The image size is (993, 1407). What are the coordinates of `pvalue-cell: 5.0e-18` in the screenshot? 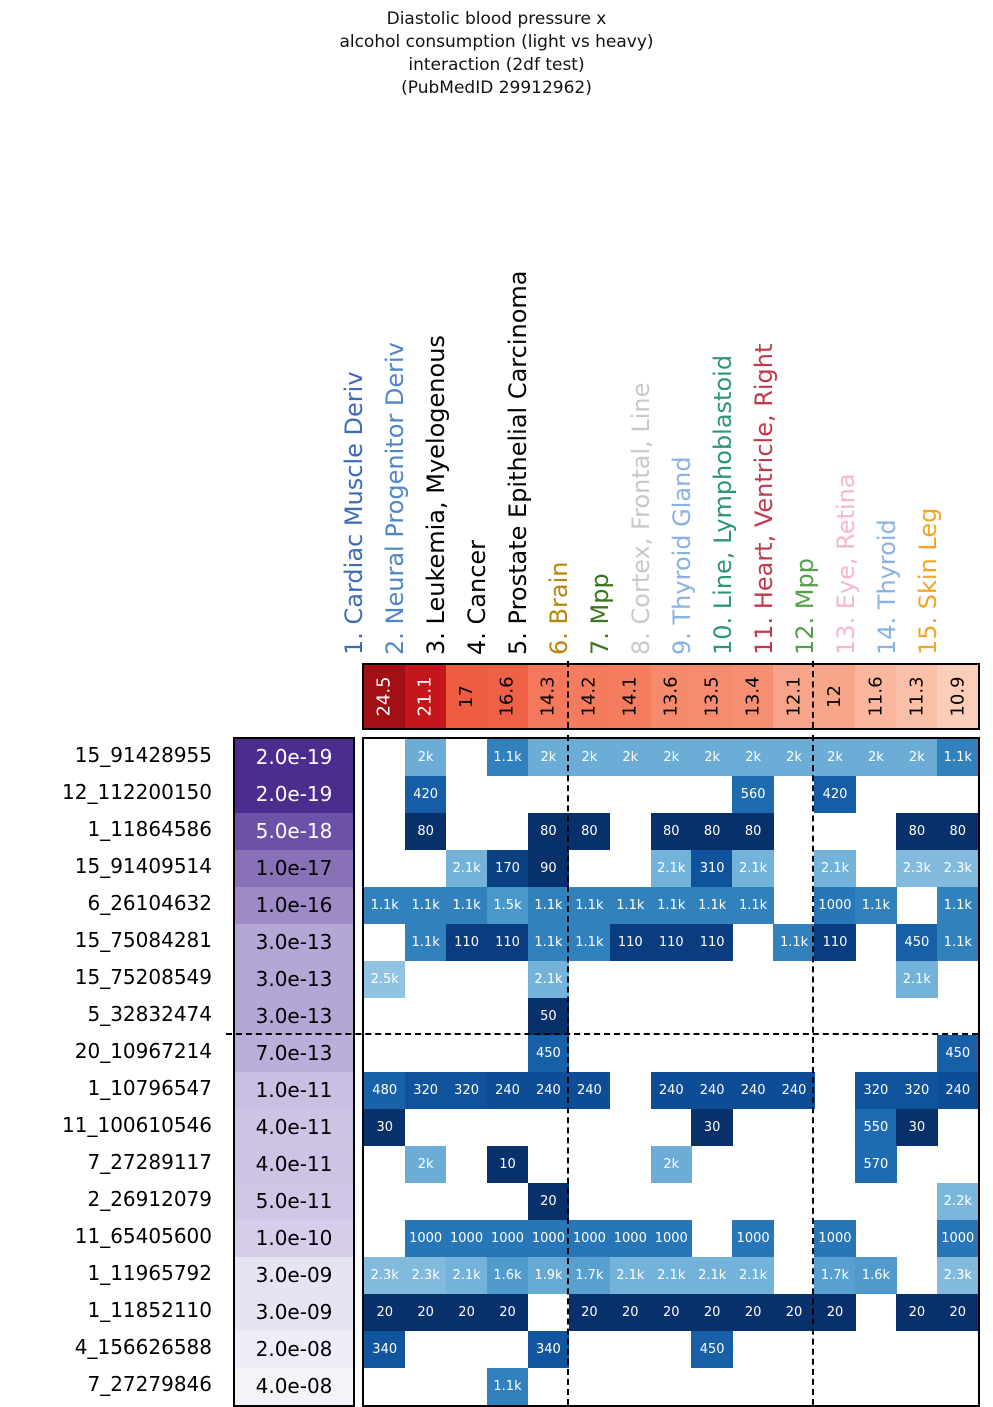 It's located at (294, 831).